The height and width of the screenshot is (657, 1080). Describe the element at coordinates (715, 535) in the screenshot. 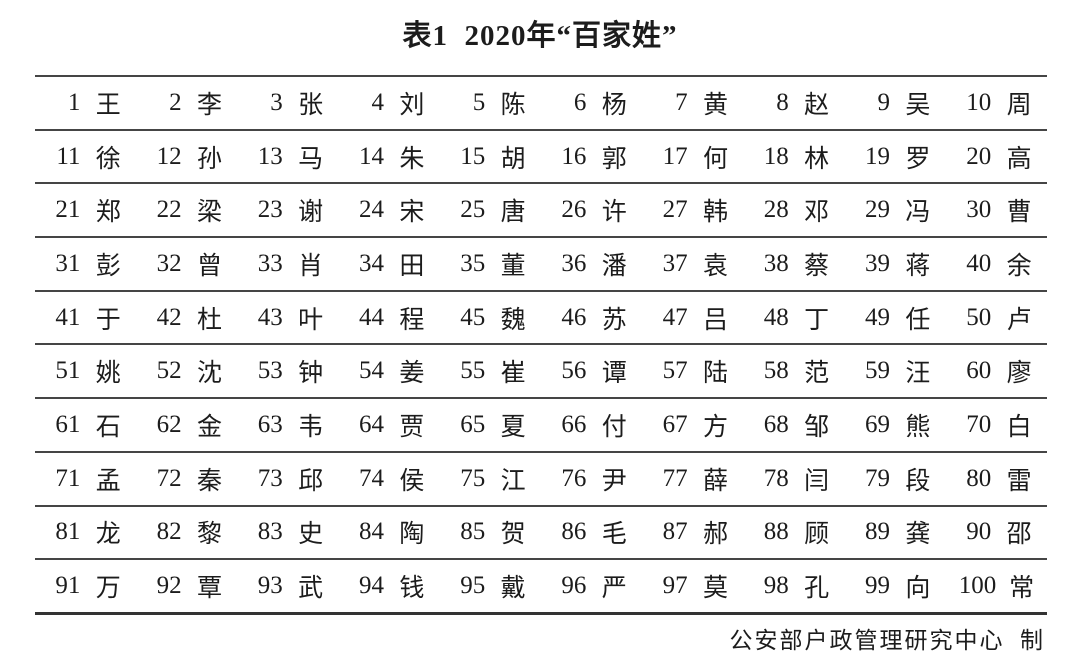

I see `surname: 郝` at that location.